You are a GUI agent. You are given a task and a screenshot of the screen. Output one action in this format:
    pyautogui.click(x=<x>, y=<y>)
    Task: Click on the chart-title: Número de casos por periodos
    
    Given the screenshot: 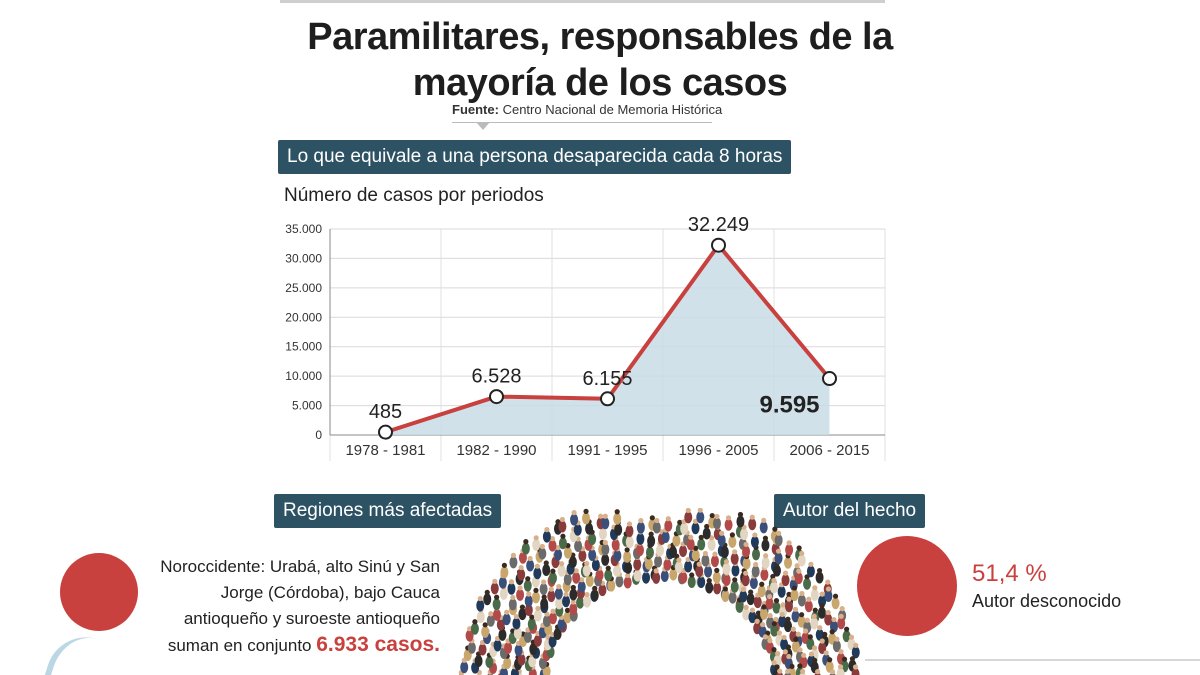 What is the action you would take?
    pyautogui.click(x=414, y=195)
    